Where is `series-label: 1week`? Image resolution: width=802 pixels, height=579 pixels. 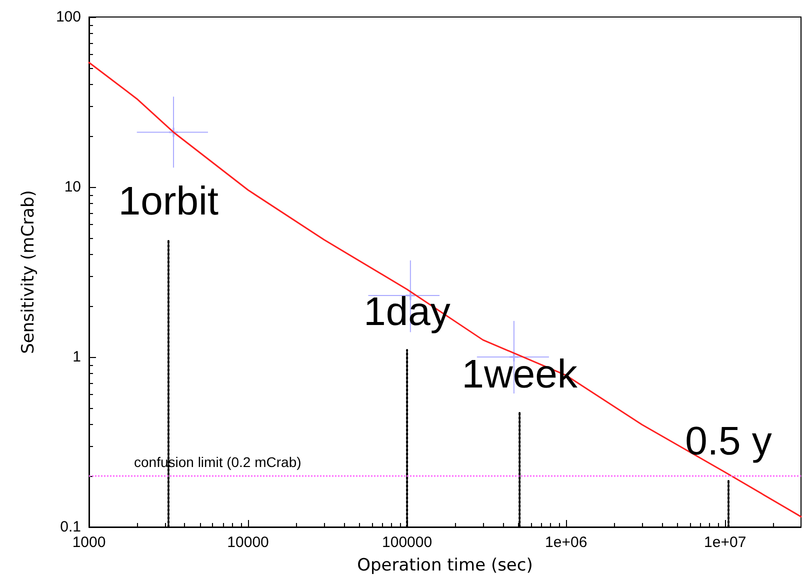 series-label: 1week is located at coordinates (520, 374).